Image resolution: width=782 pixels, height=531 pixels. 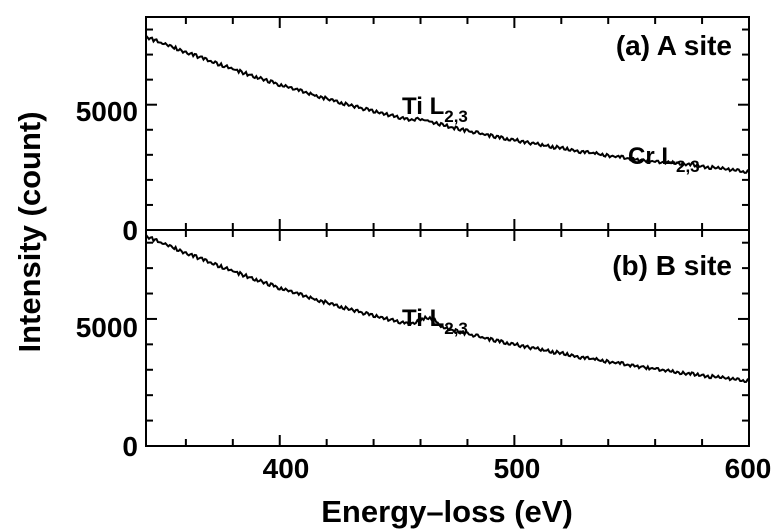 What do you see at coordinates (107, 111) in the screenshot?
I see `y-tick-a-5000: 5000` at bounding box center [107, 111].